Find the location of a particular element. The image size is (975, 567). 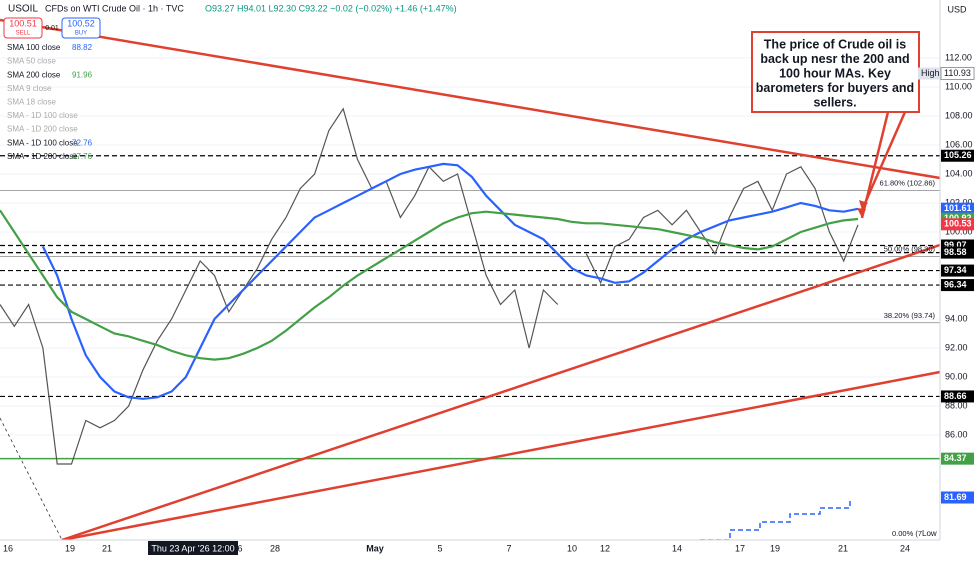

buy-label: BUY is located at coordinates (81, 34).